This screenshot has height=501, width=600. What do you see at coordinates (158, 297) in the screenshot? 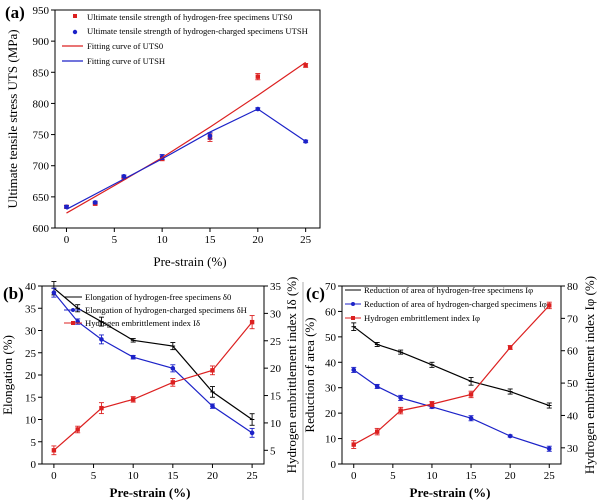
I see `legend-delta0: Elongation of hydrogen-free specimens δ0` at bounding box center [158, 297].